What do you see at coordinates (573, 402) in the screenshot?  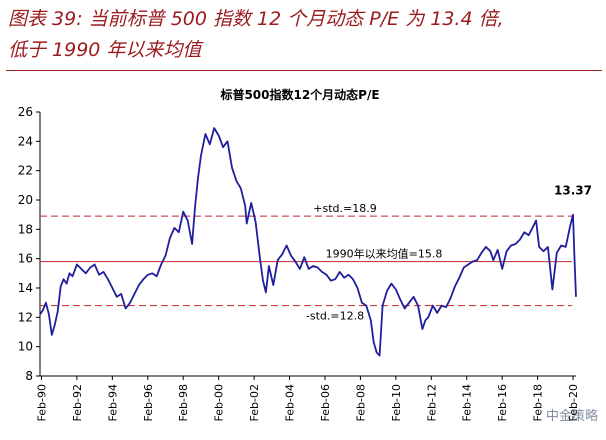 I see `x-tick-label: Feb-20` at bounding box center [573, 402].